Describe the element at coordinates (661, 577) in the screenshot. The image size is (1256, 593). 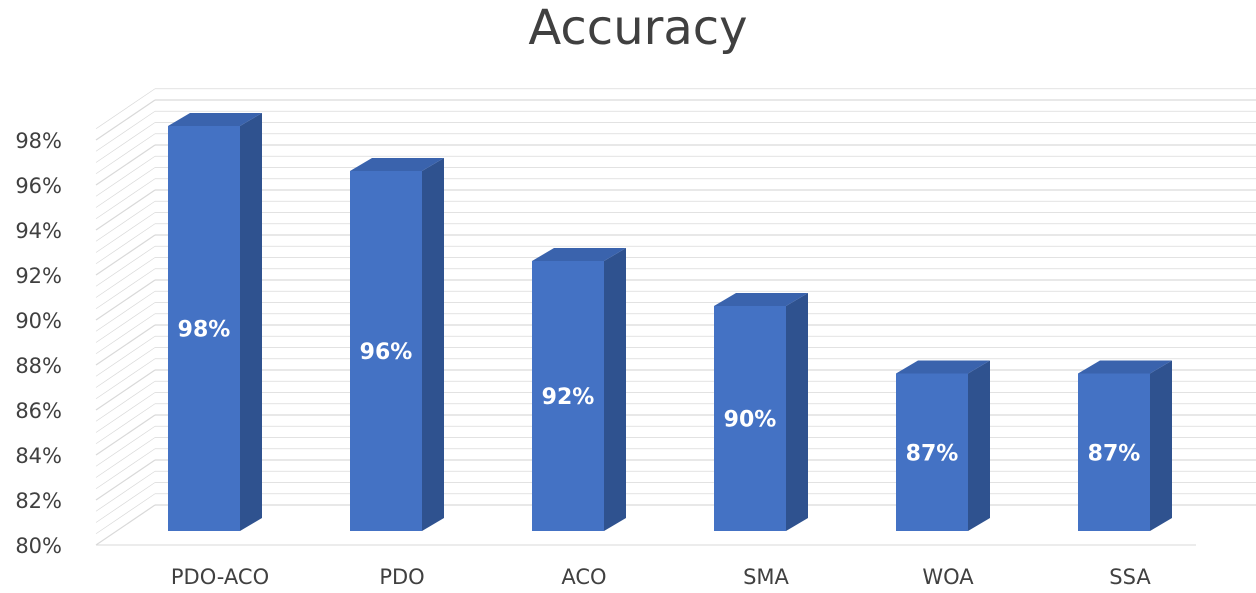
I see `x-axis-ticks: PDO-ACO PDO ACO SMA WOA SSA` at that location.